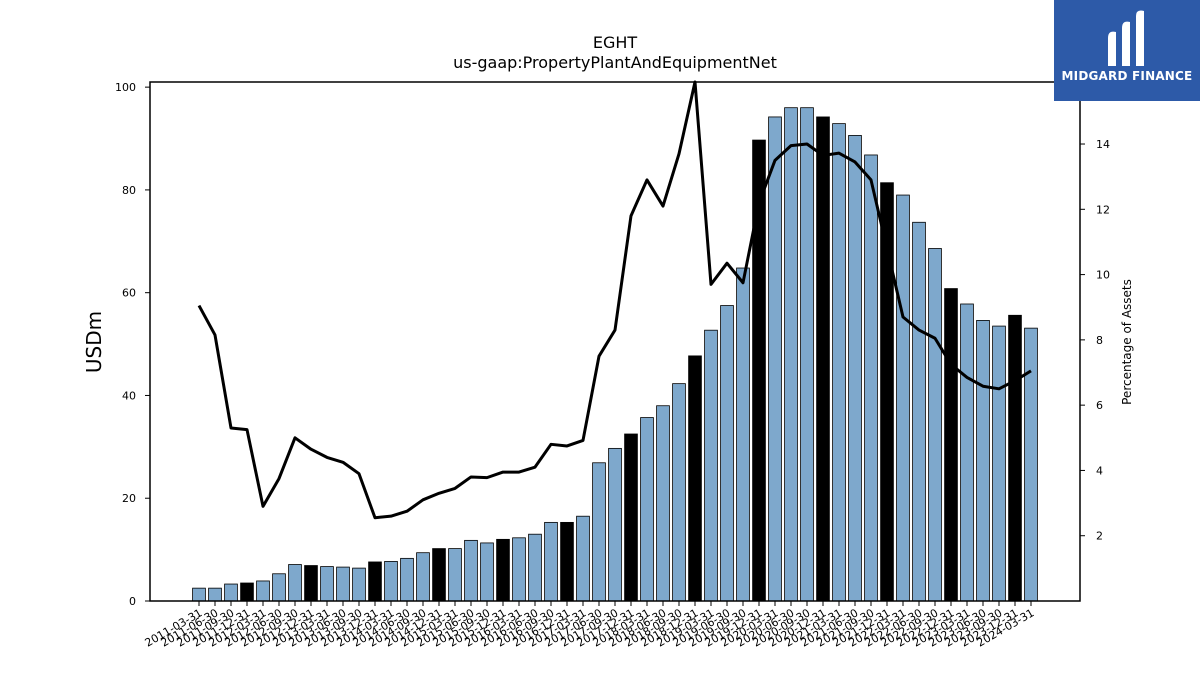 The width and height of the screenshot is (1200, 675). What do you see at coordinates (1099, 536) in the screenshot?
I see `y2-tick-label: 2` at bounding box center [1099, 536].